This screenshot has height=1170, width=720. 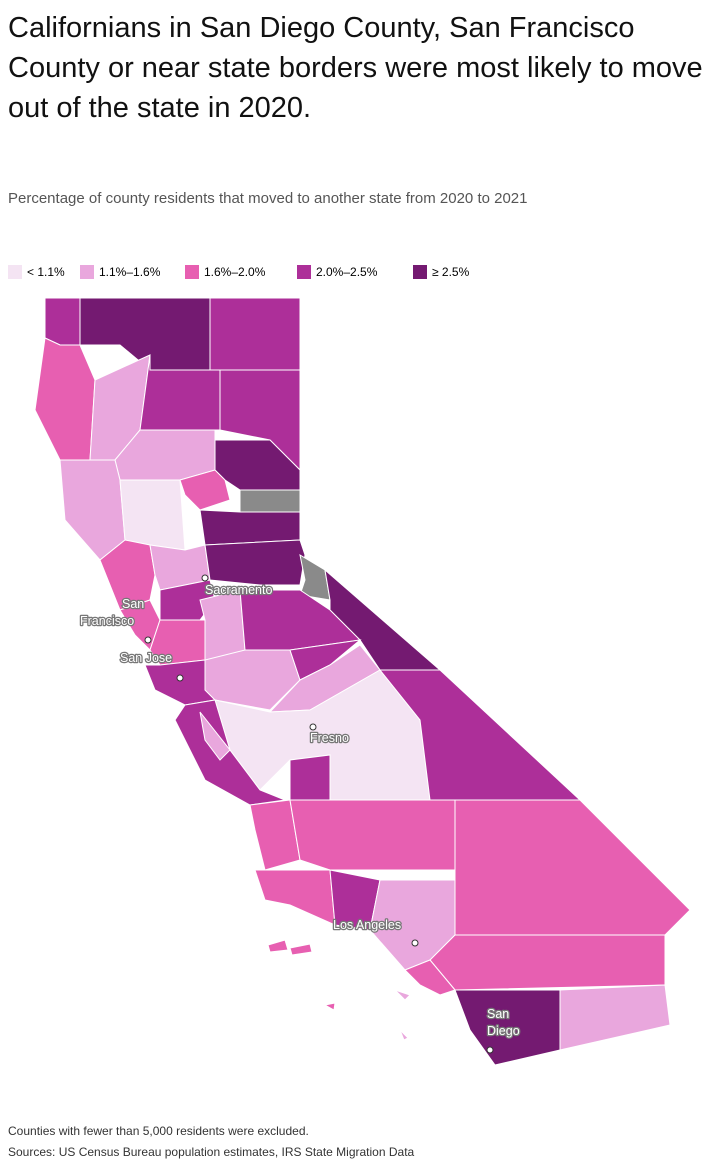 What do you see at coordinates (130, 272) in the screenshot?
I see `legend-label: 1.1%–1.6%` at bounding box center [130, 272].